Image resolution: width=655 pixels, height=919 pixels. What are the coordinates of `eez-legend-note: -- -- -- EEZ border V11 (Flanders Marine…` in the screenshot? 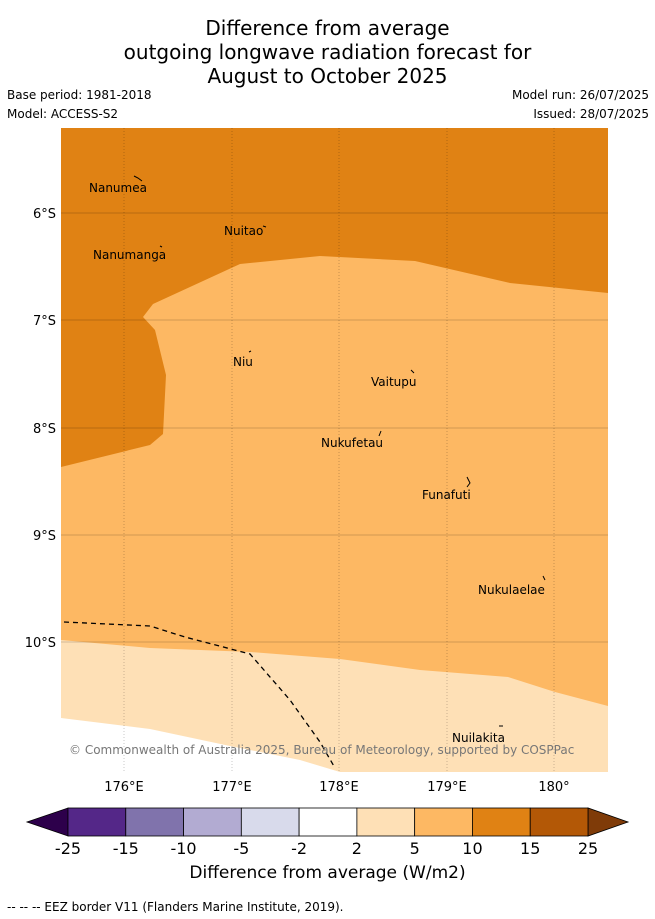 It's located at (175, 907).